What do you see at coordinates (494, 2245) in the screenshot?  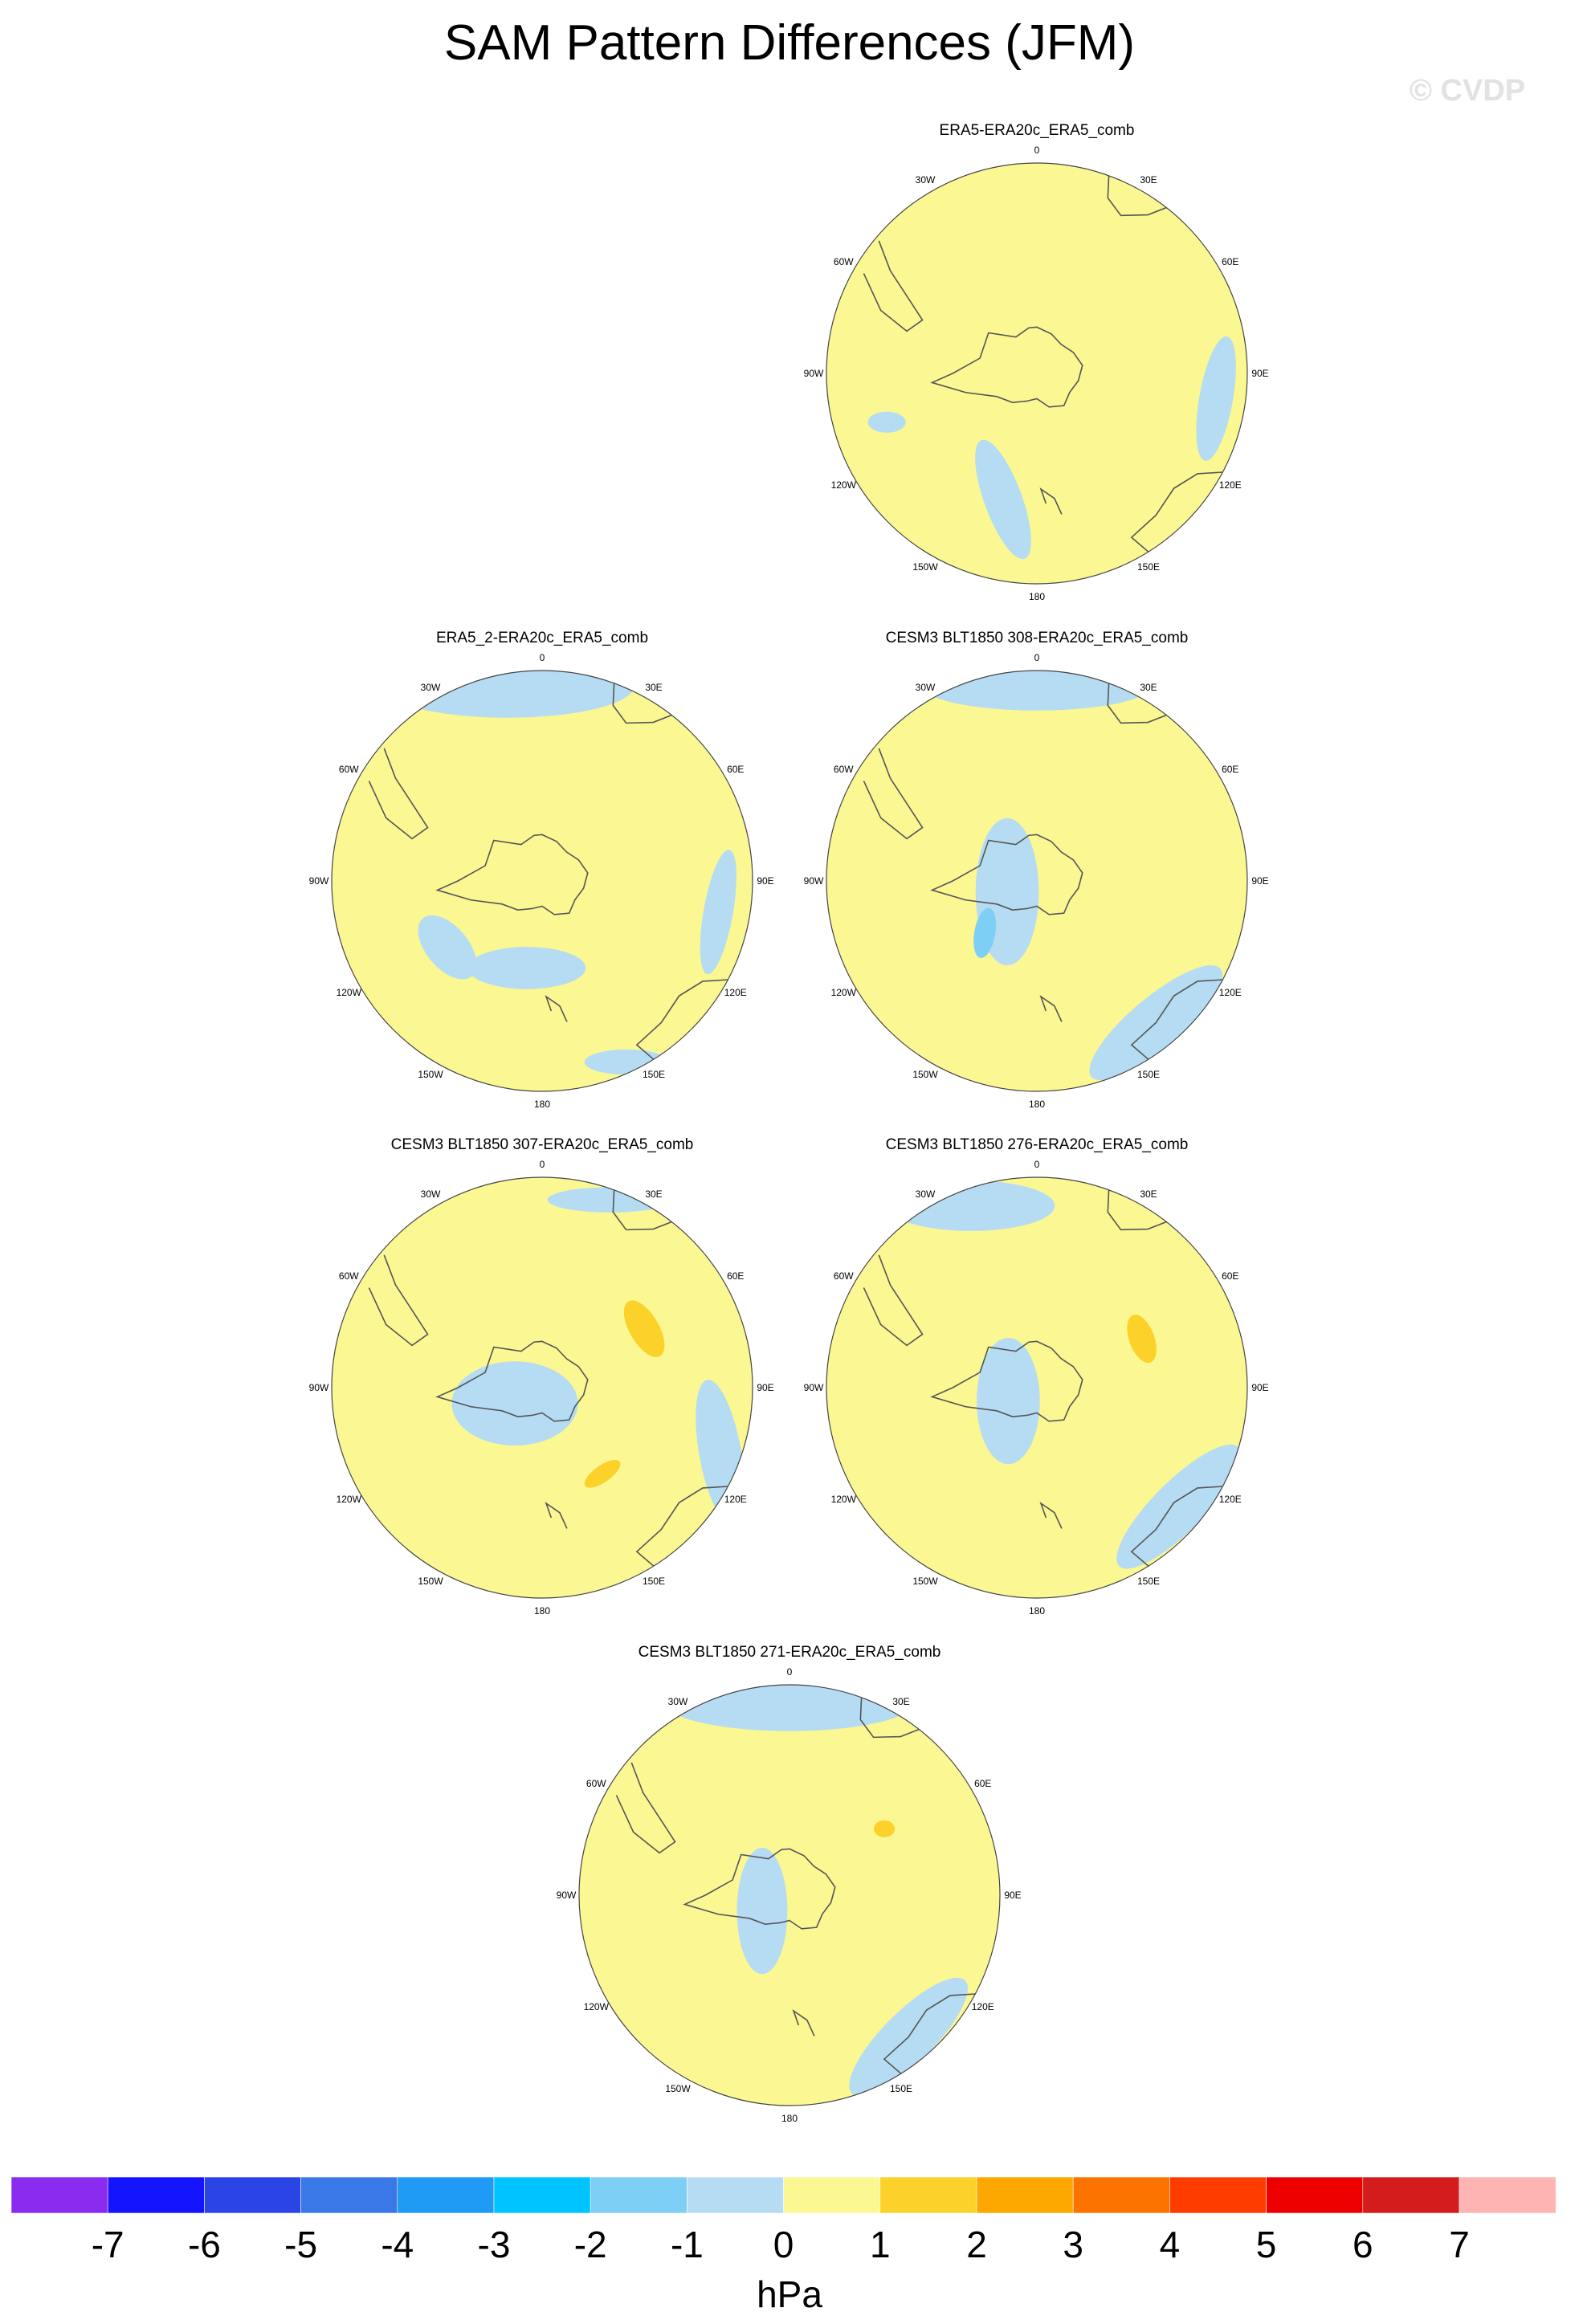 I see `colorbar-tick-label: -3` at bounding box center [494, 2245].